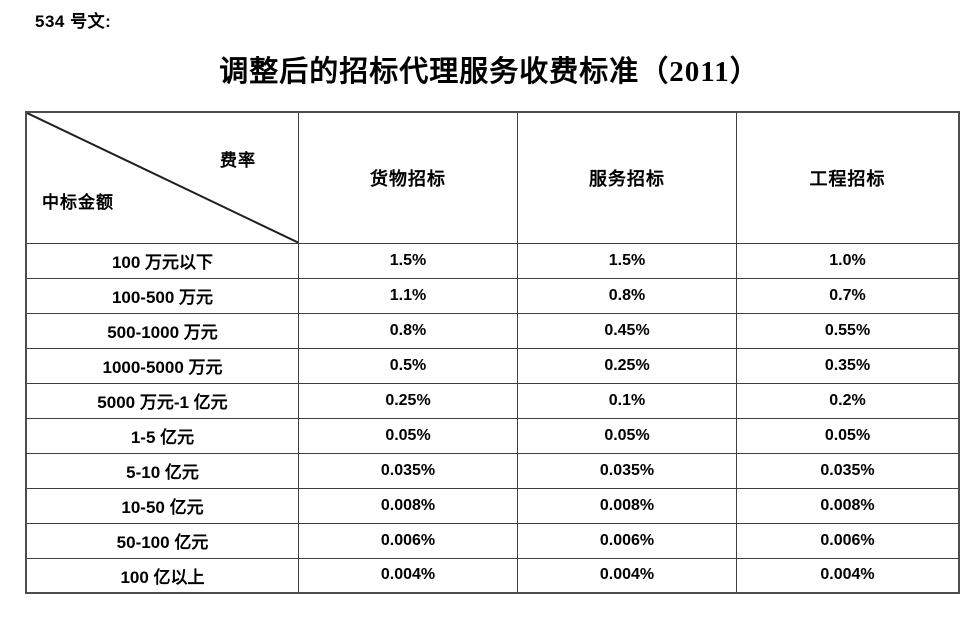  I want to click on table-row: 100 万元以下 1.5% 1.5% 1.0%, so click(492, 260).